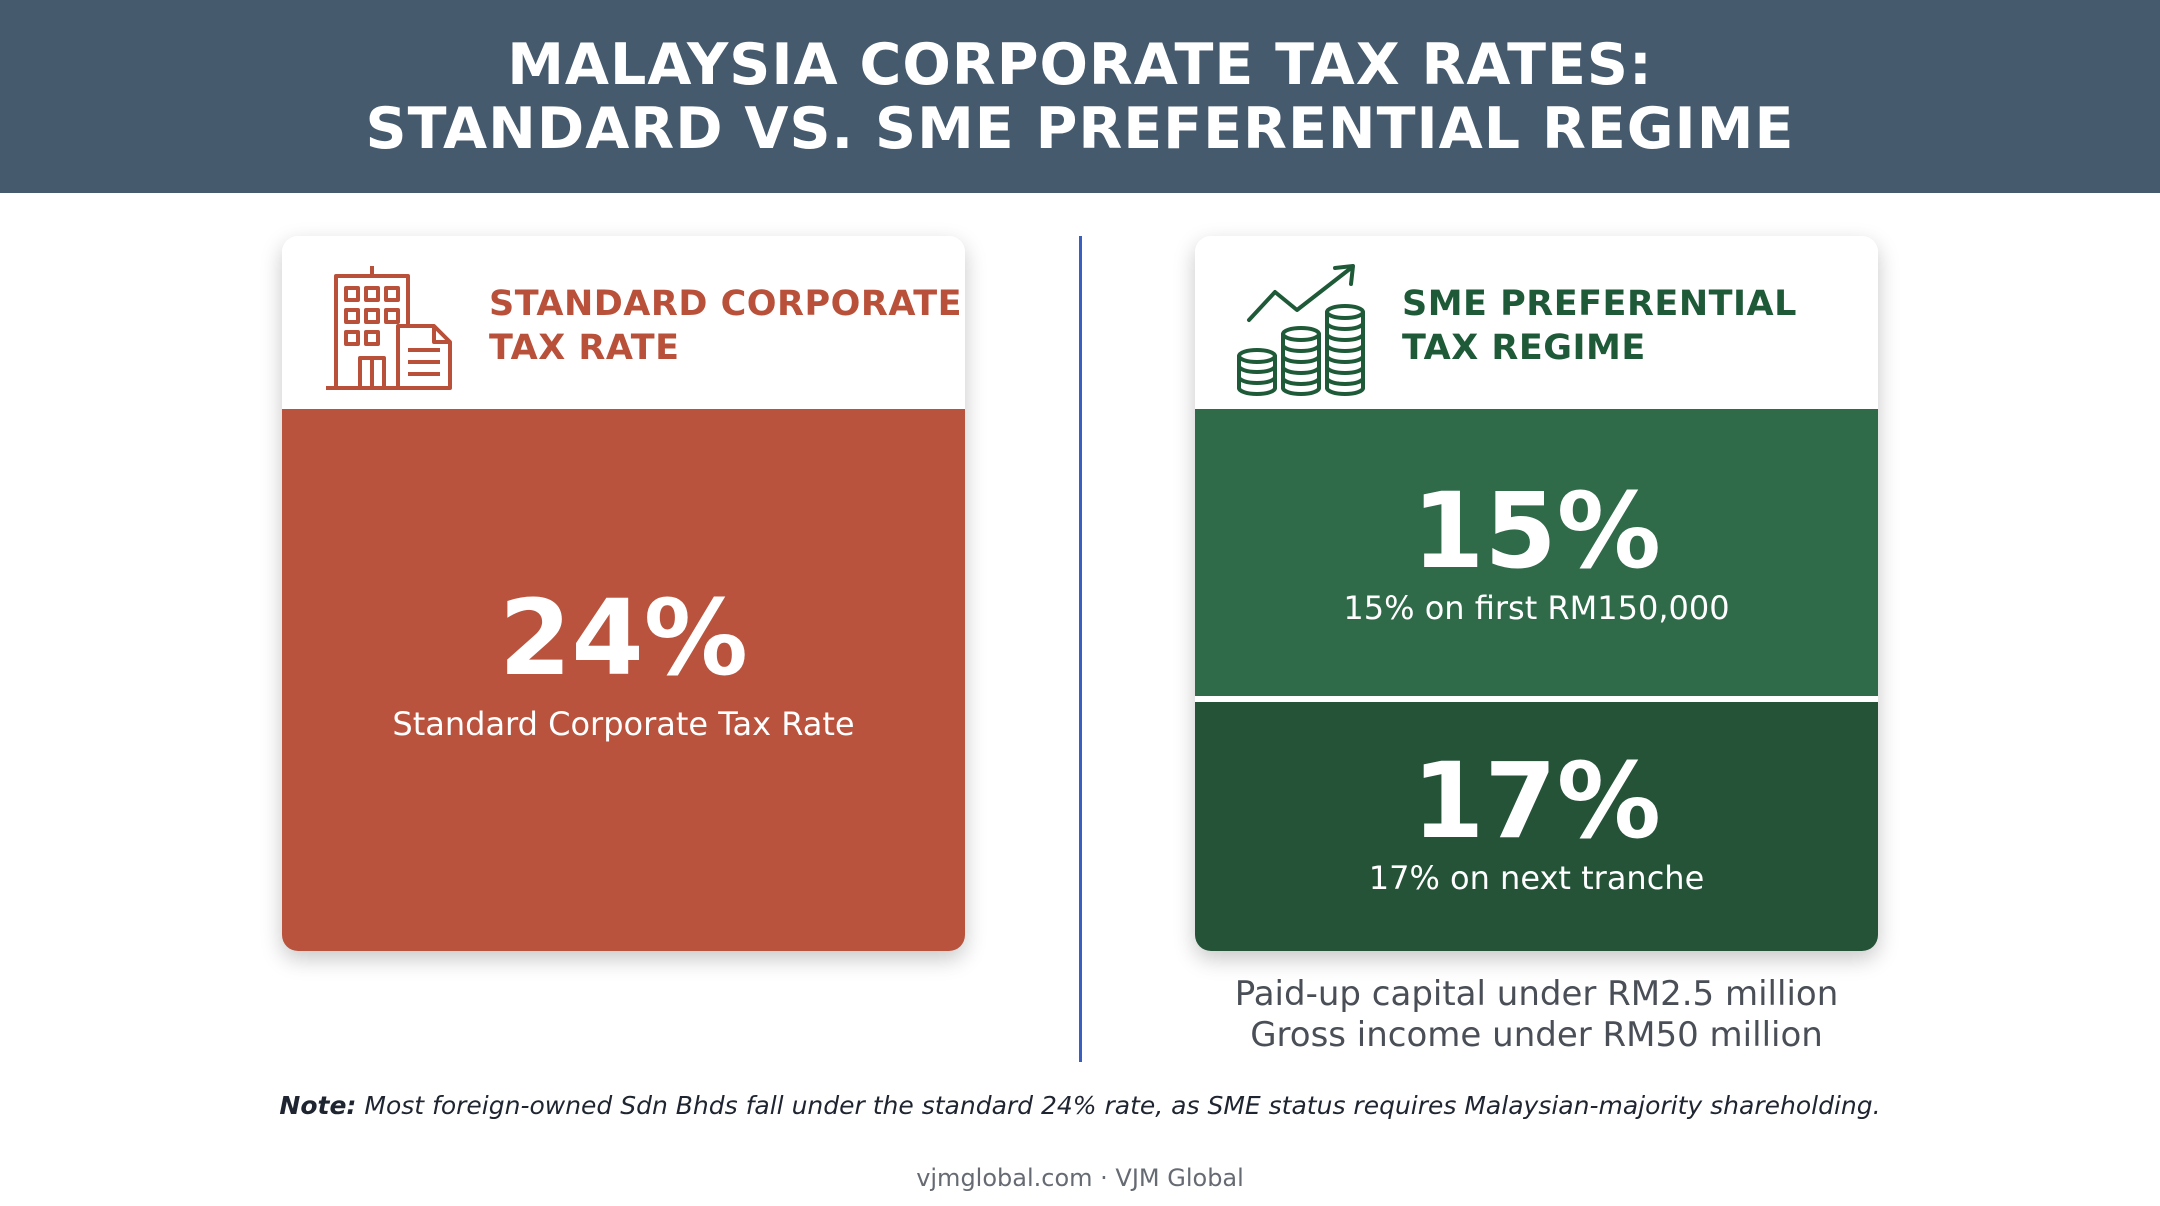 The width and height of the screenshot is (2160, 1206). What do you see at coordinates (1536, 531) in the screenshot?
I see `sme-tier1-rate: 15%` at bounding box center [1536, 531].